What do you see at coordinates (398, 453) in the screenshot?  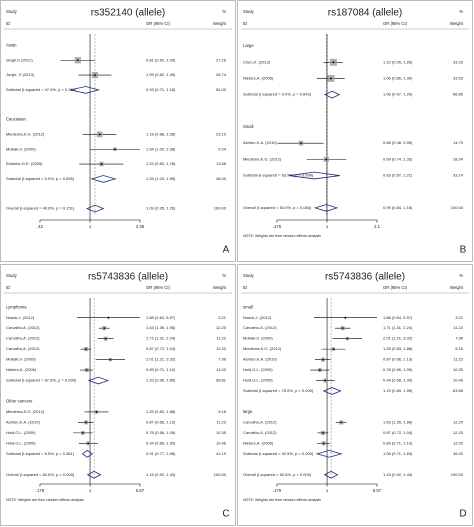 I see `or-text: 1.08 (0.71, 1.63)` at bounding box center [398, 453].